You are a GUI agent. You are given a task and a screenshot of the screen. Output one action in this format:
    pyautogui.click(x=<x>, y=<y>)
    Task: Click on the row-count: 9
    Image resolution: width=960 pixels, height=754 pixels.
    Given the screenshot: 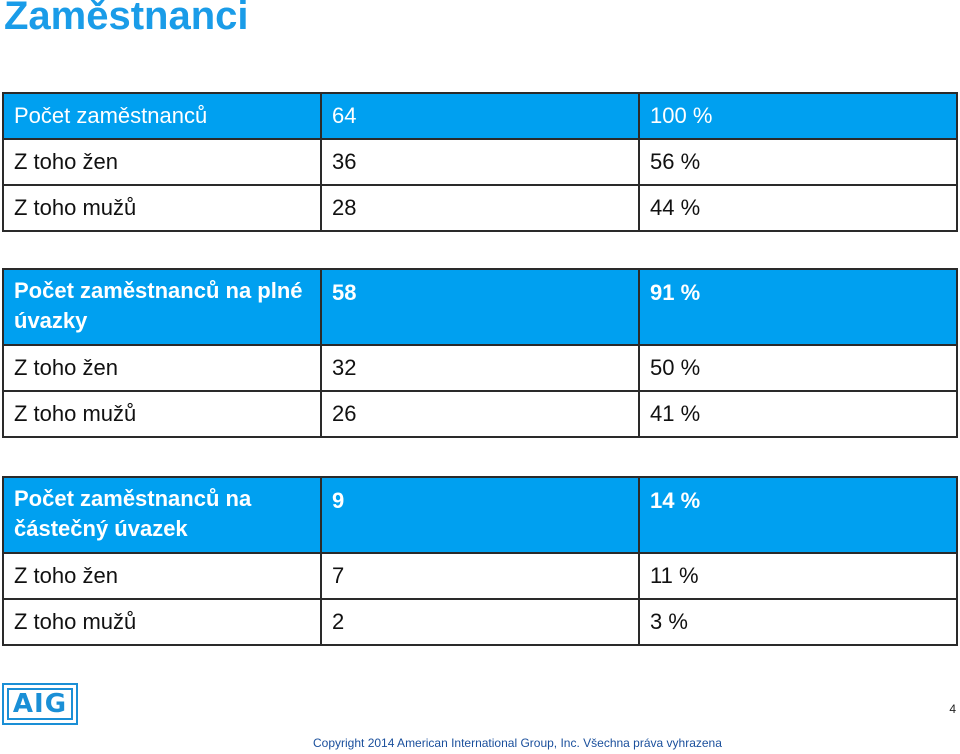 What is the action you would take?
    pyautogui.click(x=480, y=515)
    